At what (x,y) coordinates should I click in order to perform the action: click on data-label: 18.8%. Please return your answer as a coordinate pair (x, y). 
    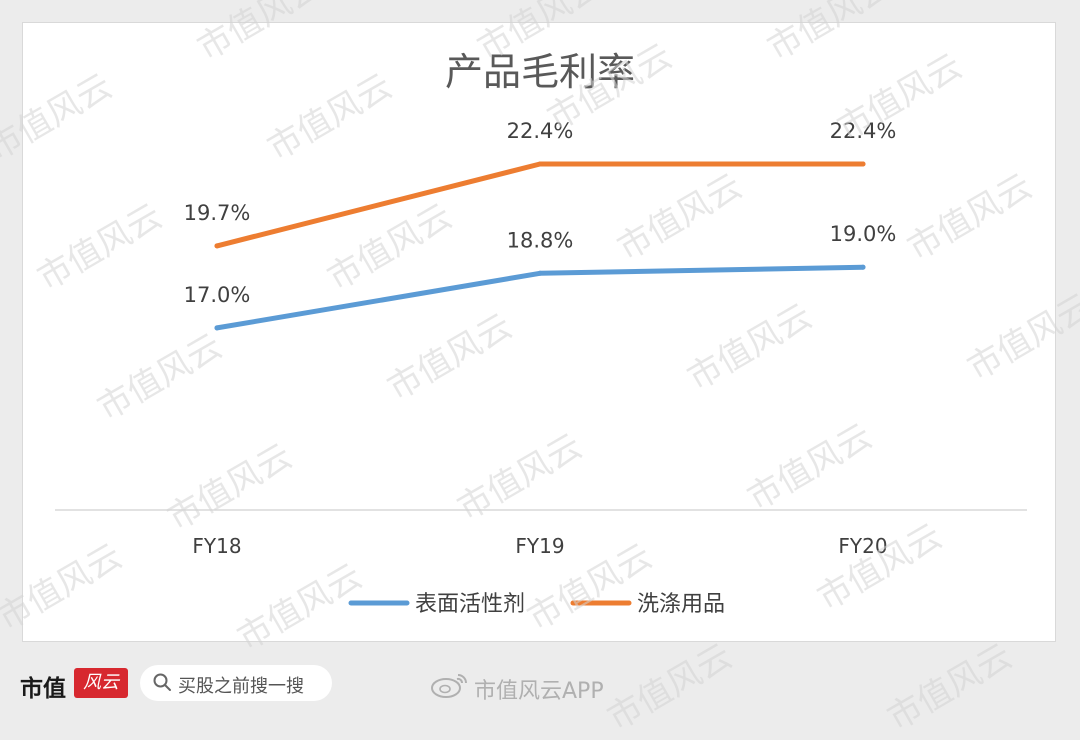
    Looking at the image, I should click on (540, 240).